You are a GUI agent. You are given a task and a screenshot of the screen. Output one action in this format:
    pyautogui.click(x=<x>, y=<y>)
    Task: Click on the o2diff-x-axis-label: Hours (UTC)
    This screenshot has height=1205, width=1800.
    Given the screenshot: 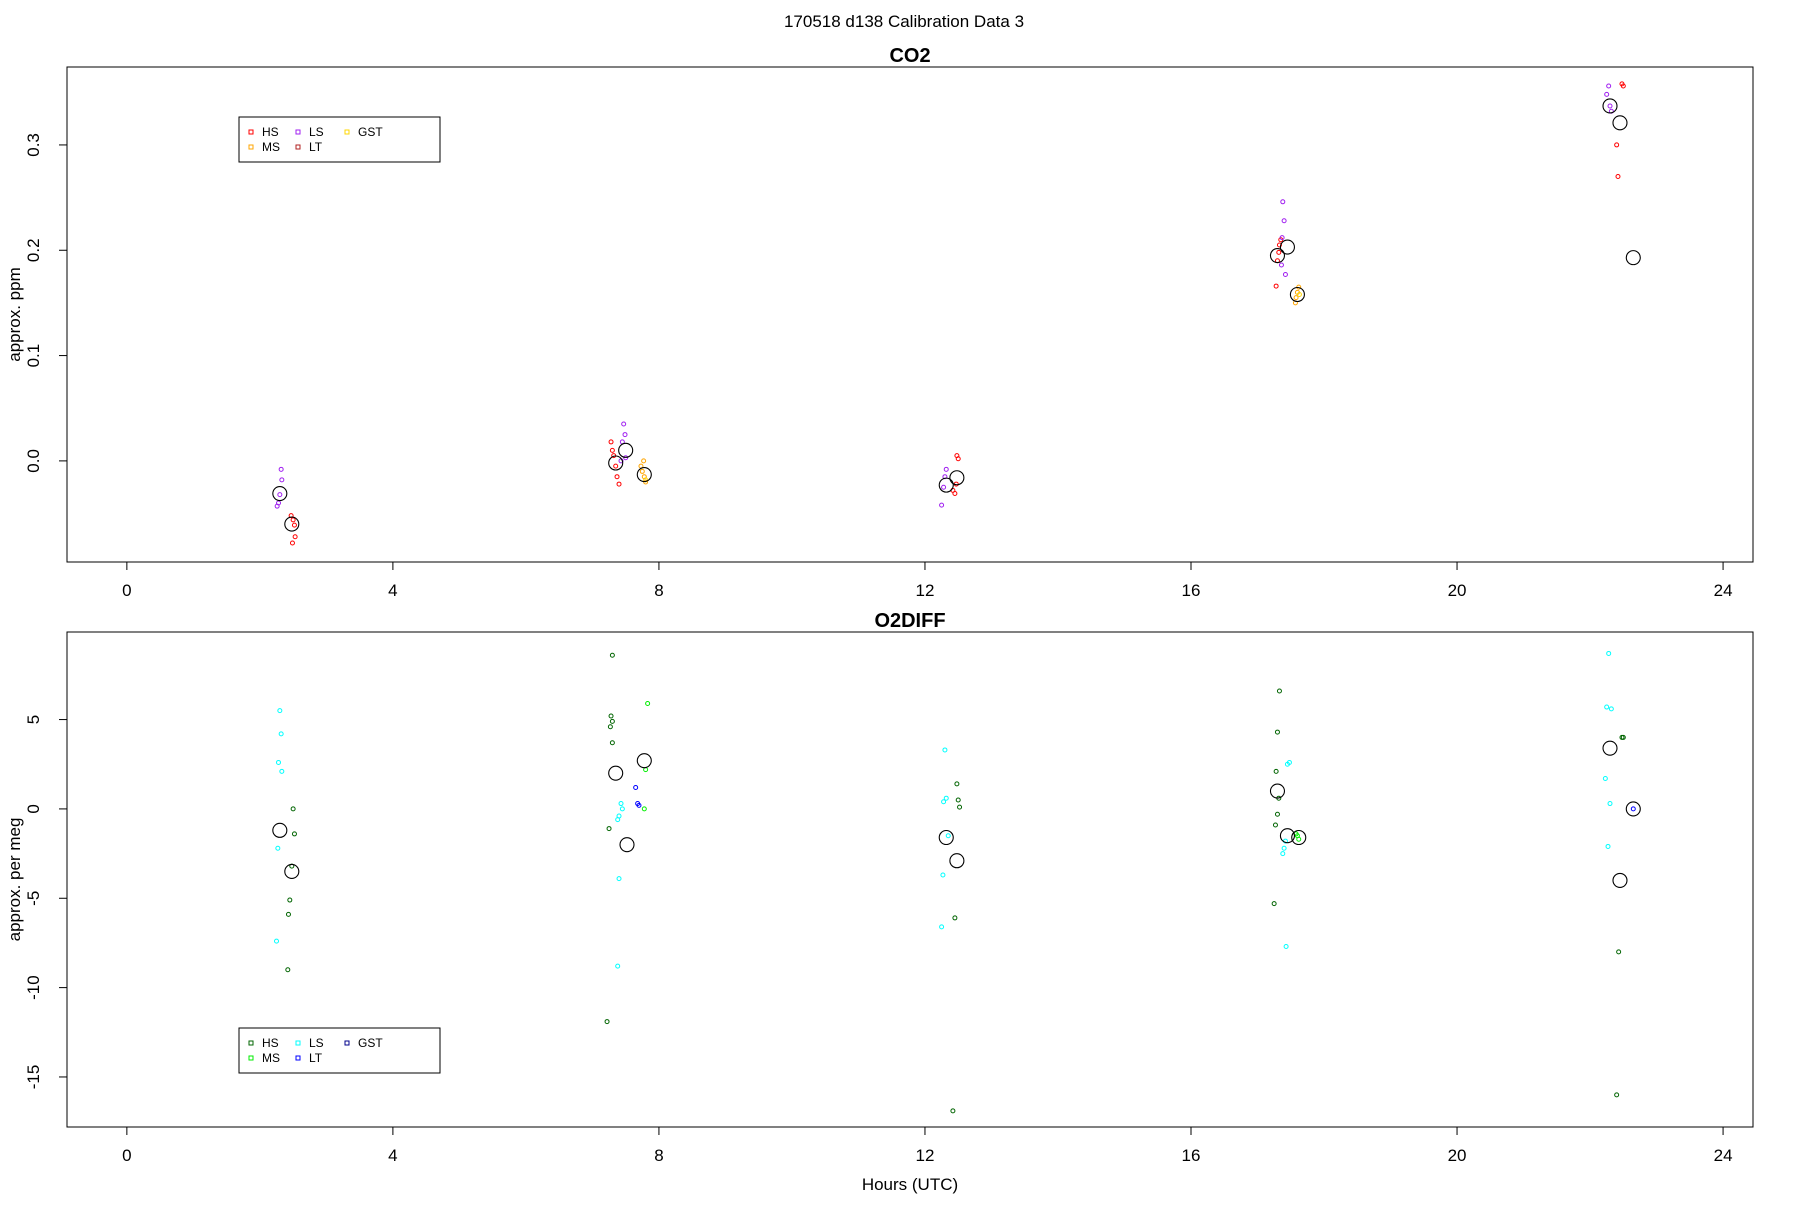 What is the action you would take?
    pyautogui.click(x=910, y=1184)
    